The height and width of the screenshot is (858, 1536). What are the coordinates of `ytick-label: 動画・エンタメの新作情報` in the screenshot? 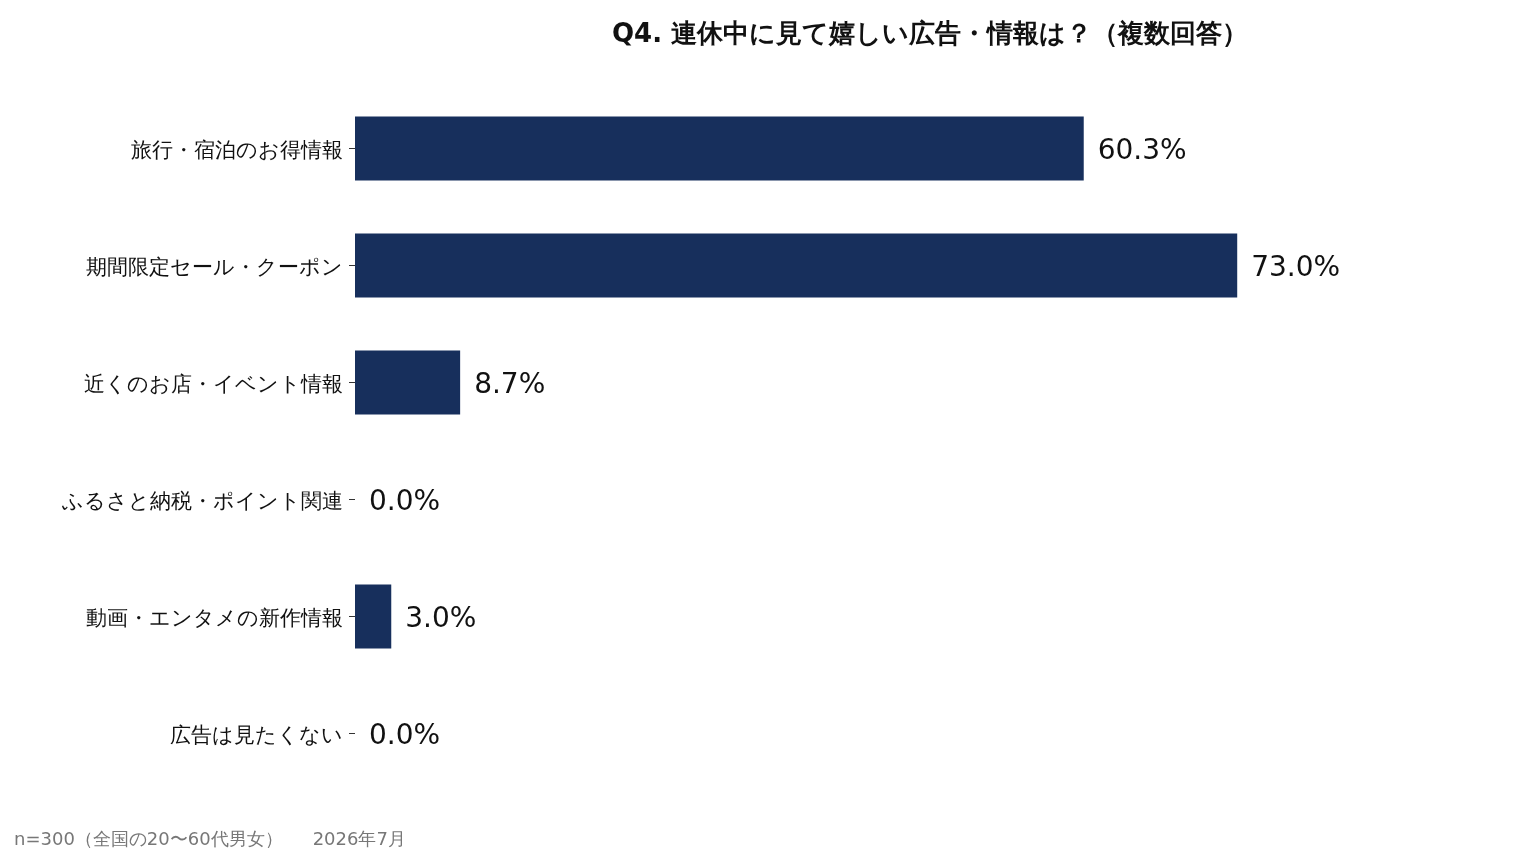 It's located at (214, 617).